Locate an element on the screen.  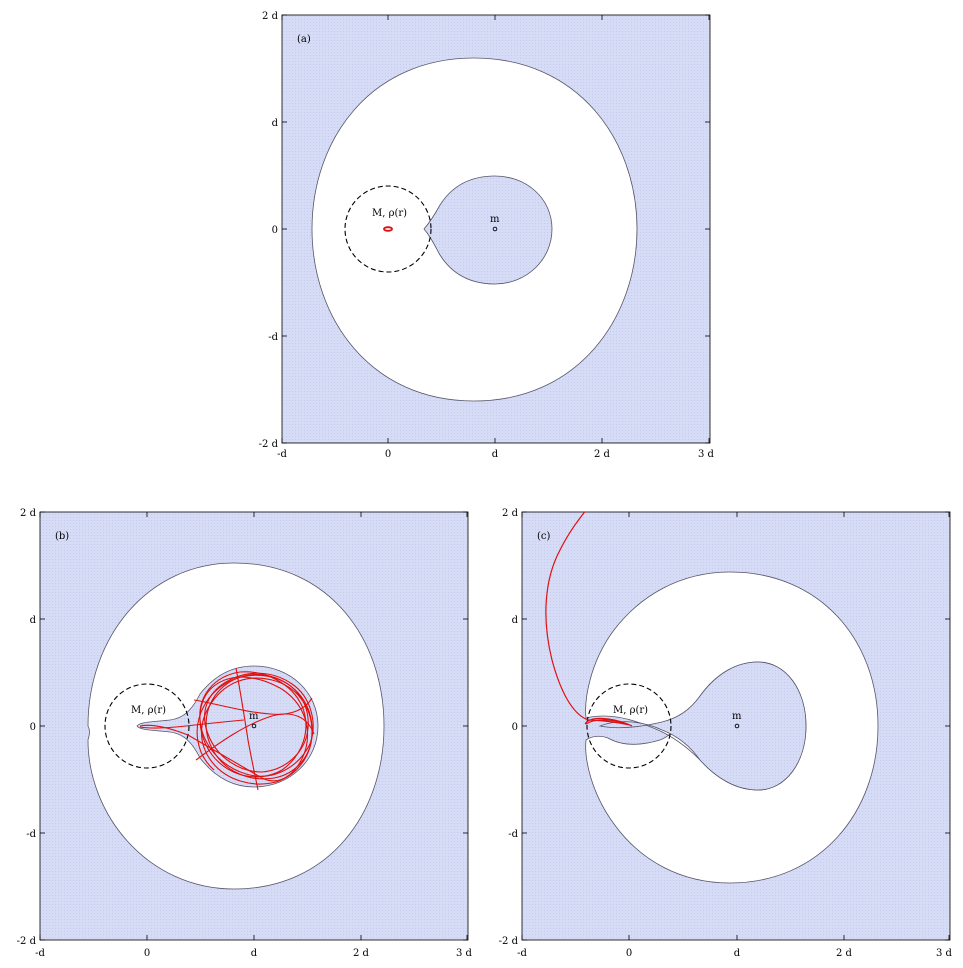
panel-c-satellite-point is located at coordinates (737, 726).